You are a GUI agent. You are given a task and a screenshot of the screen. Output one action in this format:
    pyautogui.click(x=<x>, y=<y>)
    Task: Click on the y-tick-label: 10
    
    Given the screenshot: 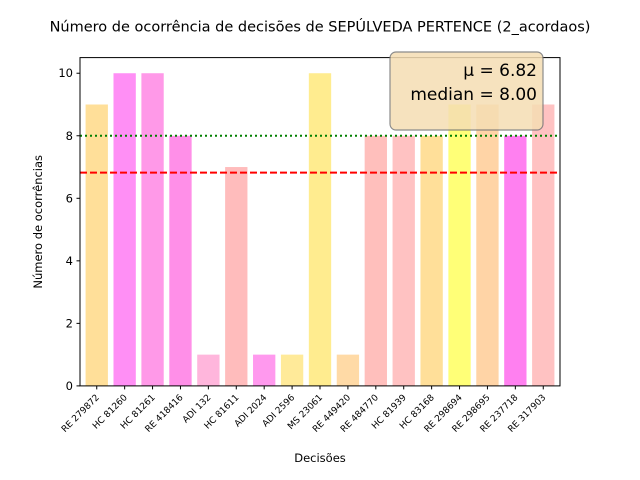 What is the action you would take?
    pyautogui.click(x=65, y=73)
    